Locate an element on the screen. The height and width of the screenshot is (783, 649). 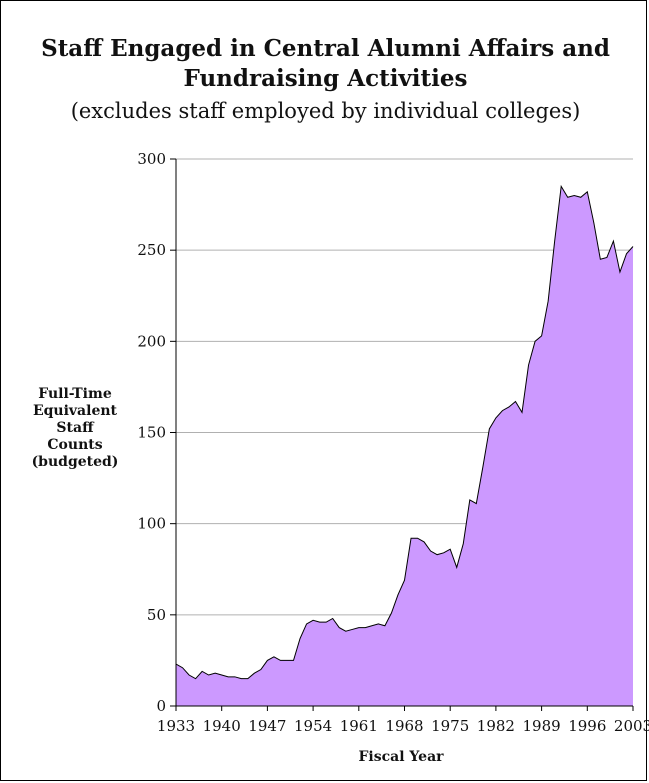
y-tick-label: 100 is located at coordinates (151, 524).